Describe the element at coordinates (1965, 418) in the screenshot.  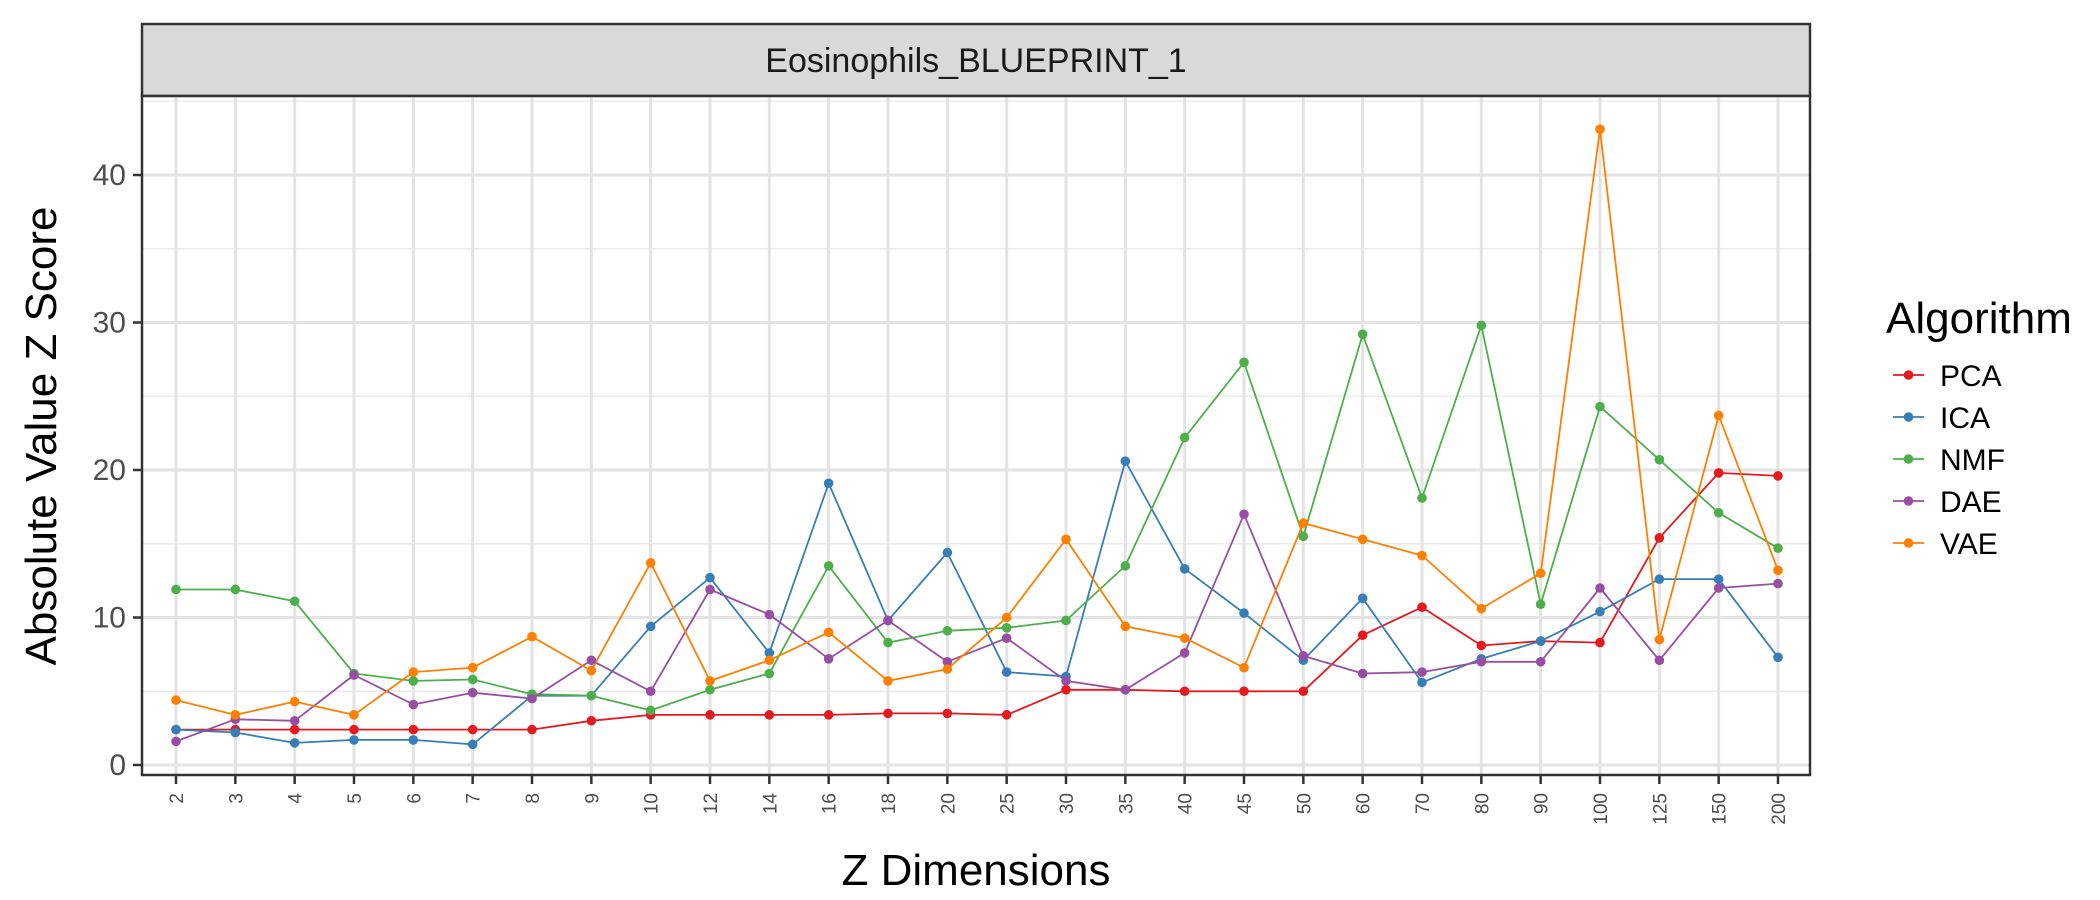
I see `legend-label: ICA` at that location.